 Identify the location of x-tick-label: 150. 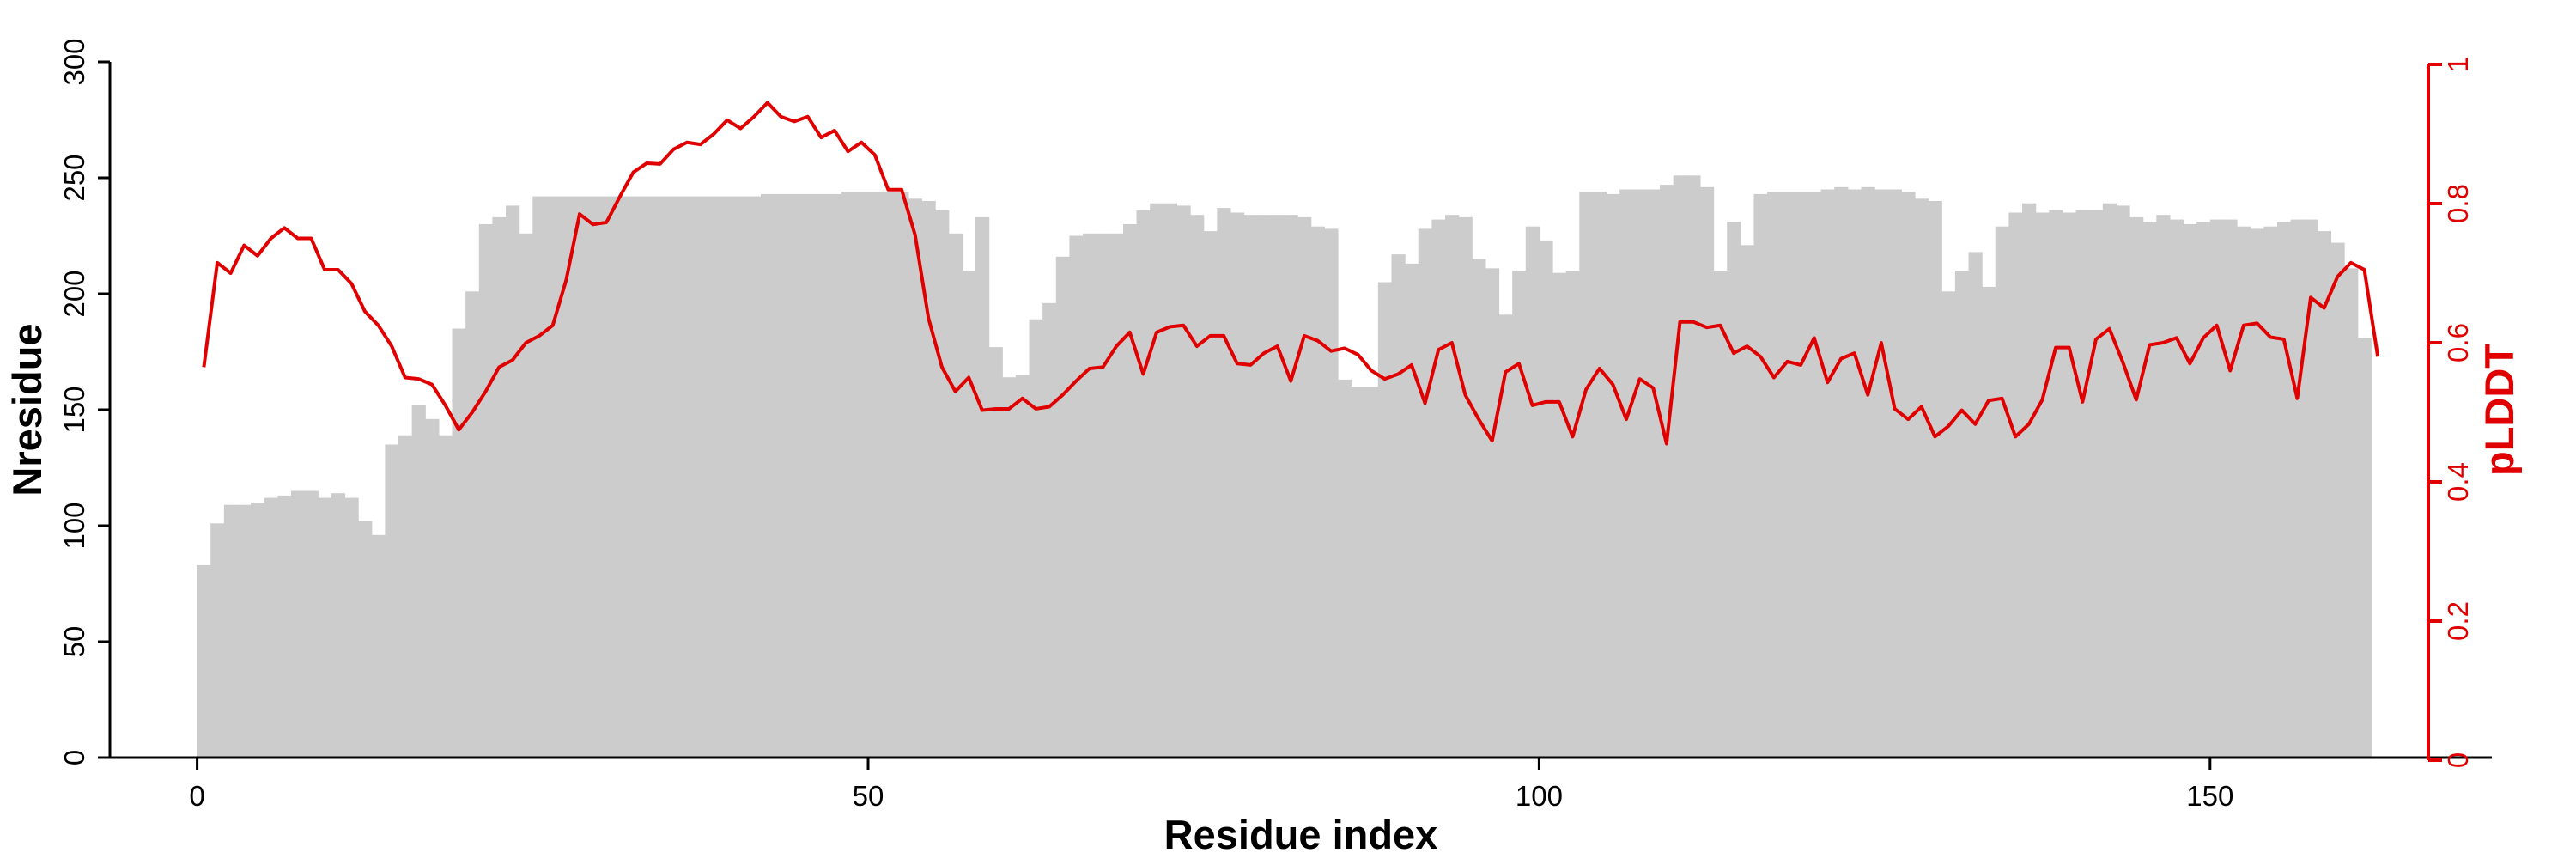
(2209, 796).